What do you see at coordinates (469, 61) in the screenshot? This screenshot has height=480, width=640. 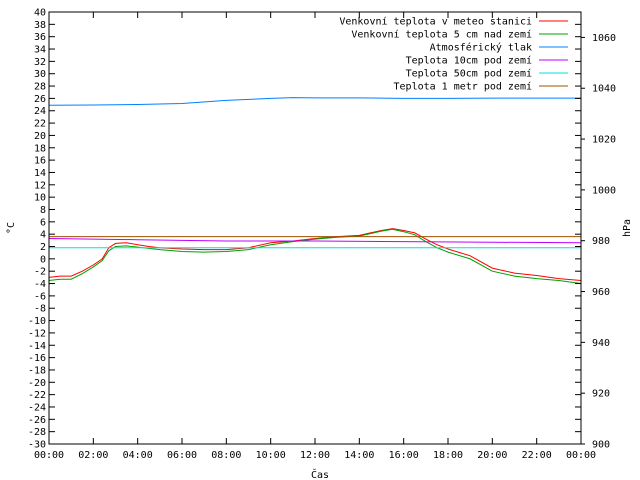 I see `legend-label: Teplota 10cm pod zemí` at bounding box center [469, 61].